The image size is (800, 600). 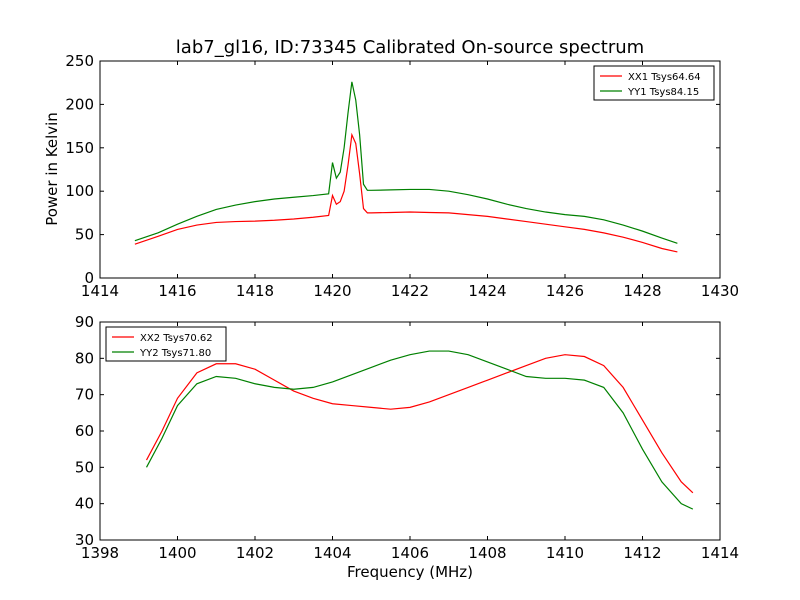 I want to click on top-x-tick-label: 1414, so click(x=100, y=291).